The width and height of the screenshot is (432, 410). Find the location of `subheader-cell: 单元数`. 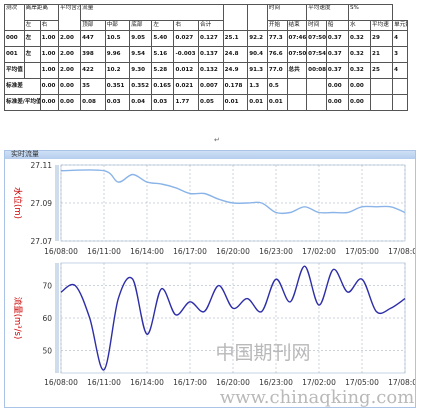

subheader-cell: 单元数 is located at coordinates (400, 25).